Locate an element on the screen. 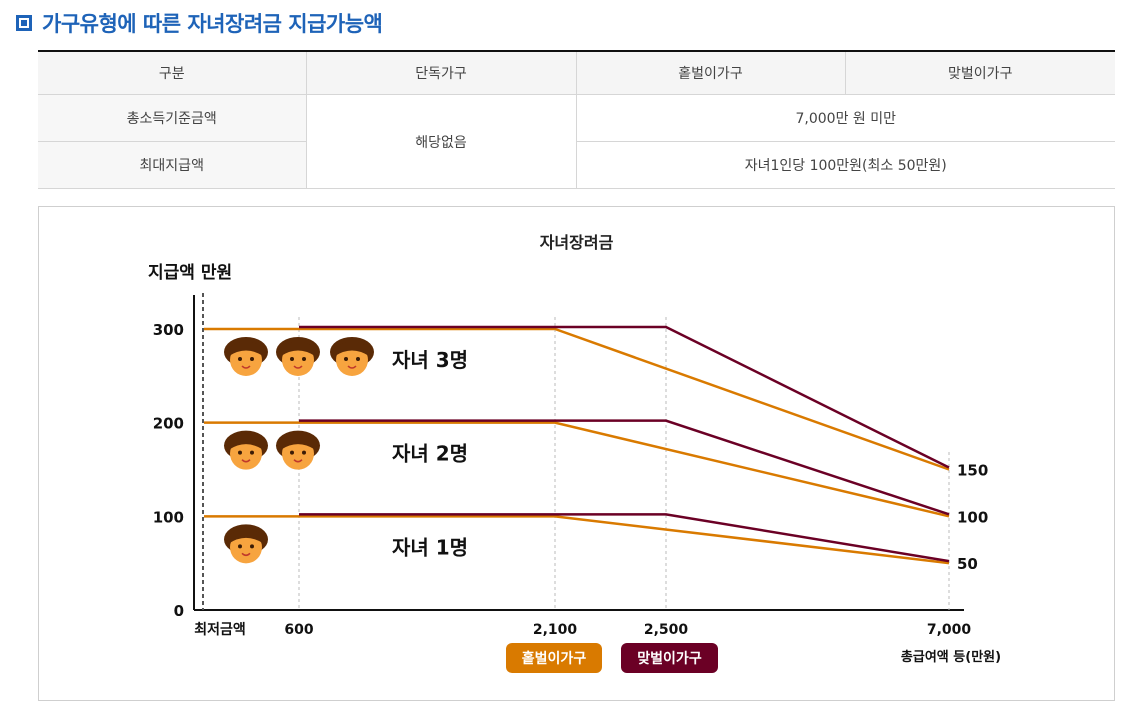 Image resolution: width=1125 pixels, height=719 pixels. end-value-label: 50 is located at coordinates (967, 564).